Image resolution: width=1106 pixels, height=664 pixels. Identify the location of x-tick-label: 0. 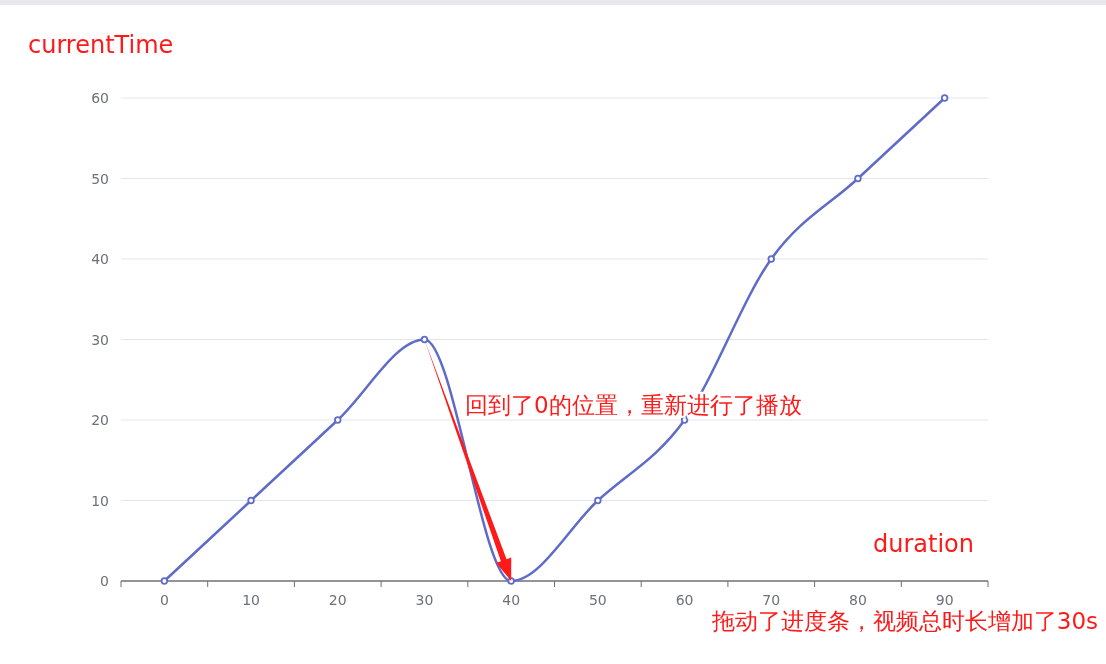
(164, 600).